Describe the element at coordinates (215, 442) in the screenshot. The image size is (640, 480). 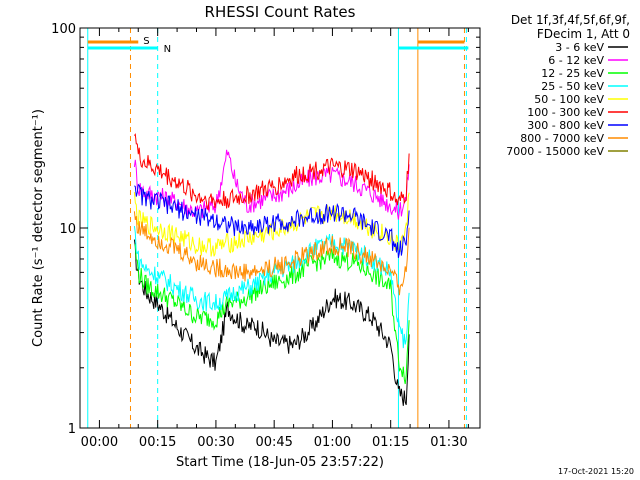
I see `x-tick-label: 00:30` at that location.